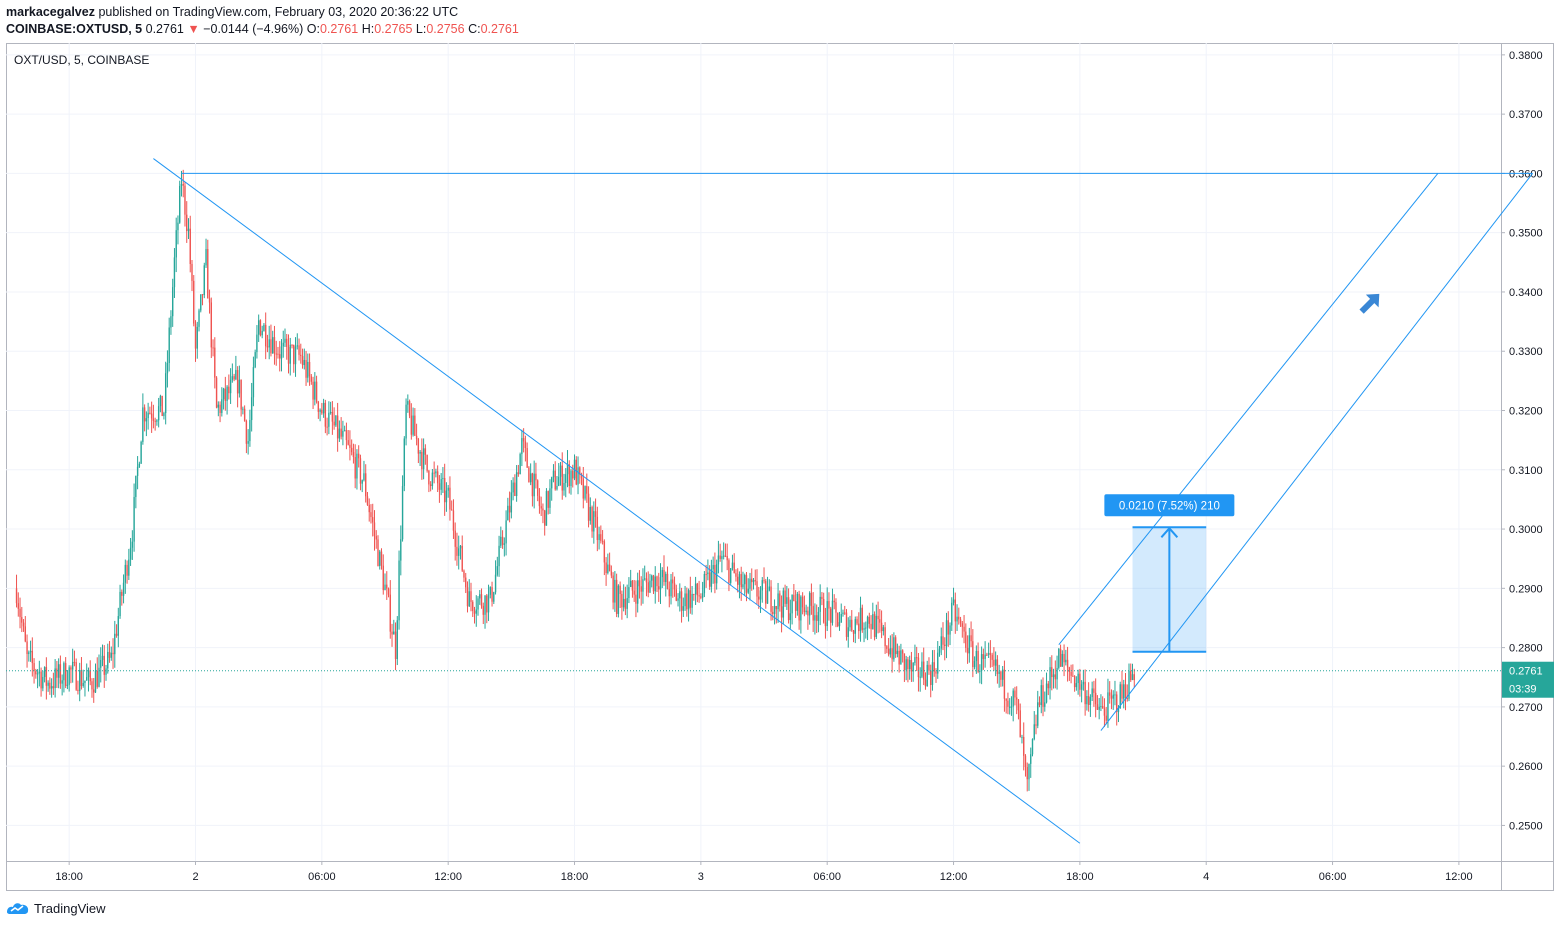 Image resolution: width=1560 pixels, height=927 pixels. I want to click on change-arrow-icon: ▼, so click(193, 29).